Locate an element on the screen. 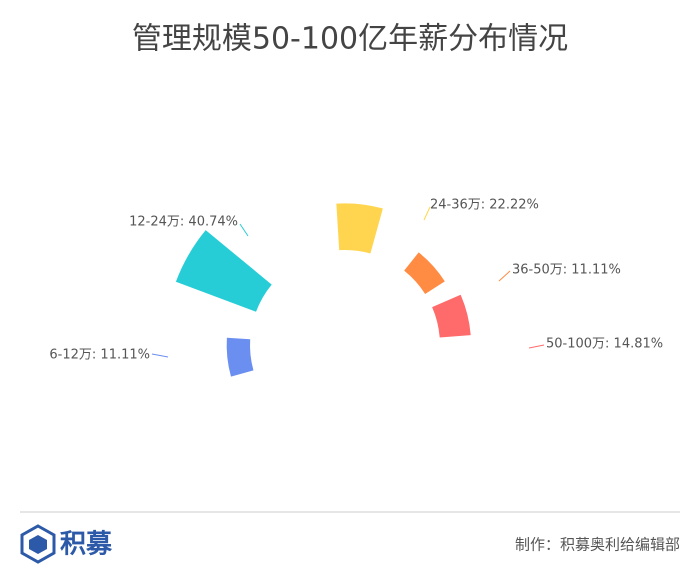 Image resolution: width=700 pixels, height=576 pixels. footer-credit: 制作：积募奥利给编辑部 is located at coordinates (597, 545).